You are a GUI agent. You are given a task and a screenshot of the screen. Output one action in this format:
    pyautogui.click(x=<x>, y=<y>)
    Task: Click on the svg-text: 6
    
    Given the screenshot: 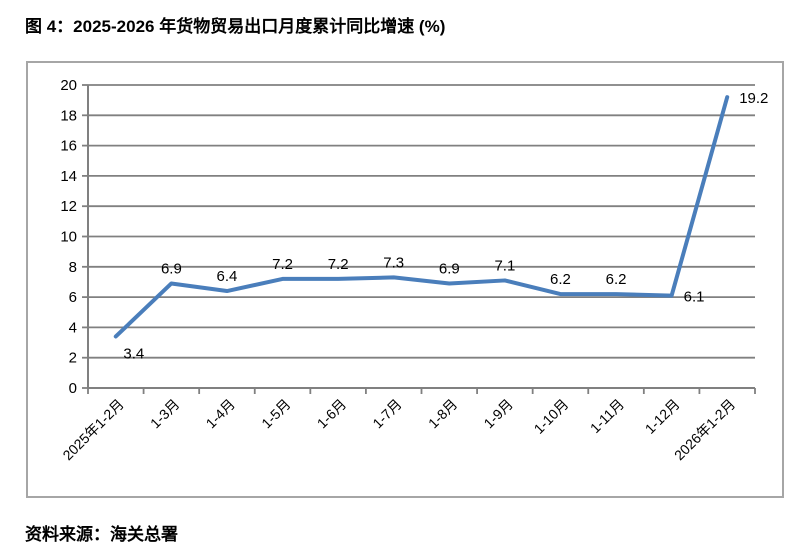 What is the action you would take?
    pyautogui.click(x=73, y=297)
    